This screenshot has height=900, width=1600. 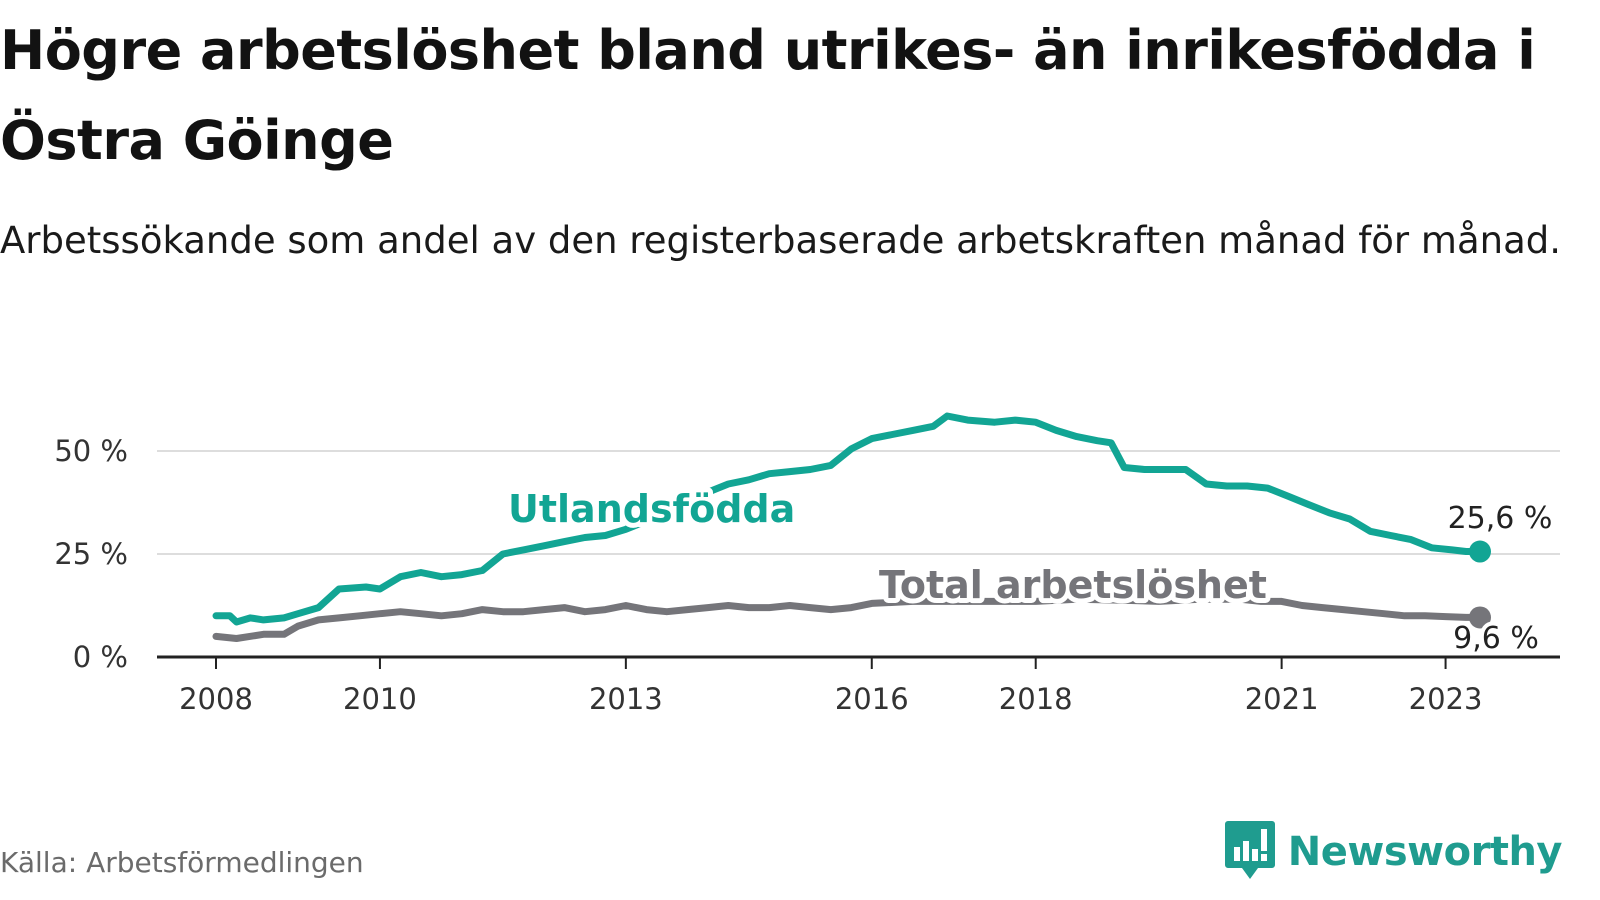 What do you see at coordinates (1480, 584) in the screenshot?
I see `series-endpoints` at bounding box center [1480, 584].